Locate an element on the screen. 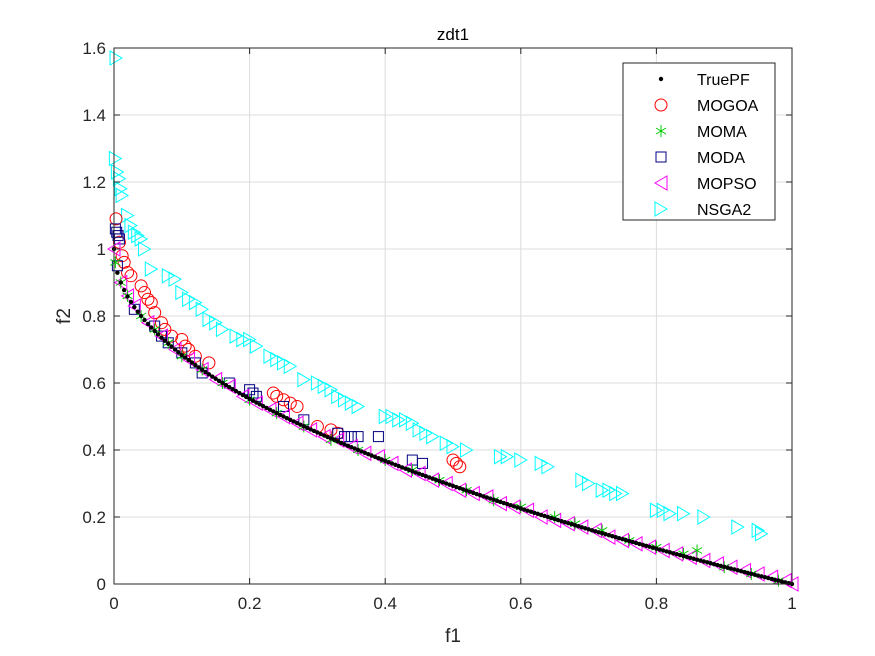 This screenshot has width=875, height=656. y-tick-label: 1.4 is located at coordinates (94, 115).